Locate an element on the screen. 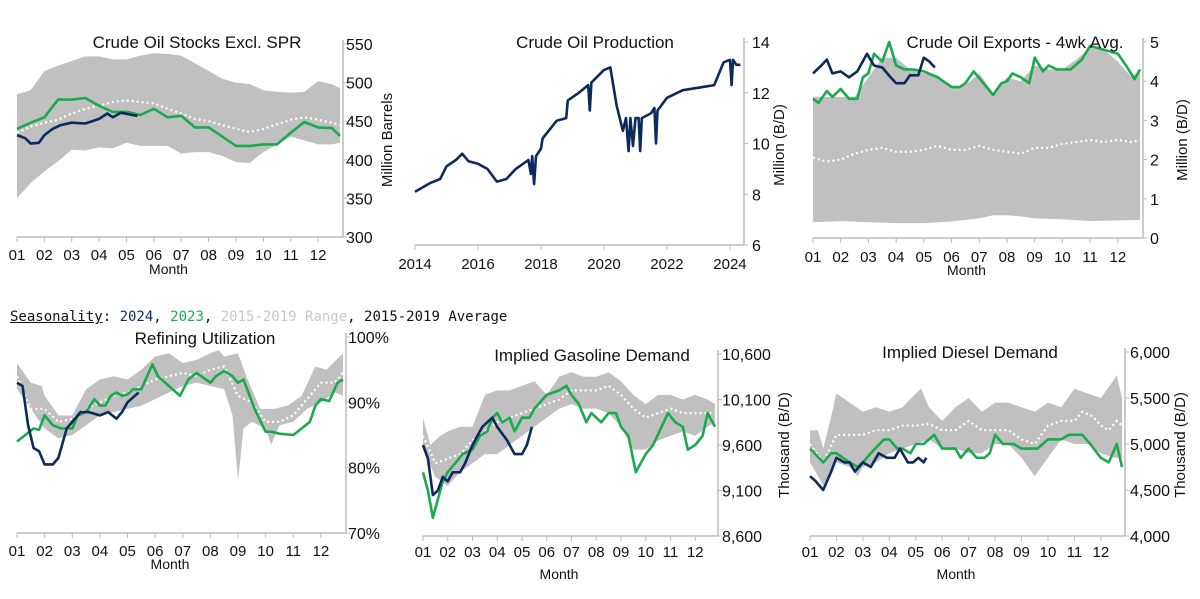 The image size is (1200, 599). chart-title: Implied Gasoline Demand is located at coordinates (592, 355).